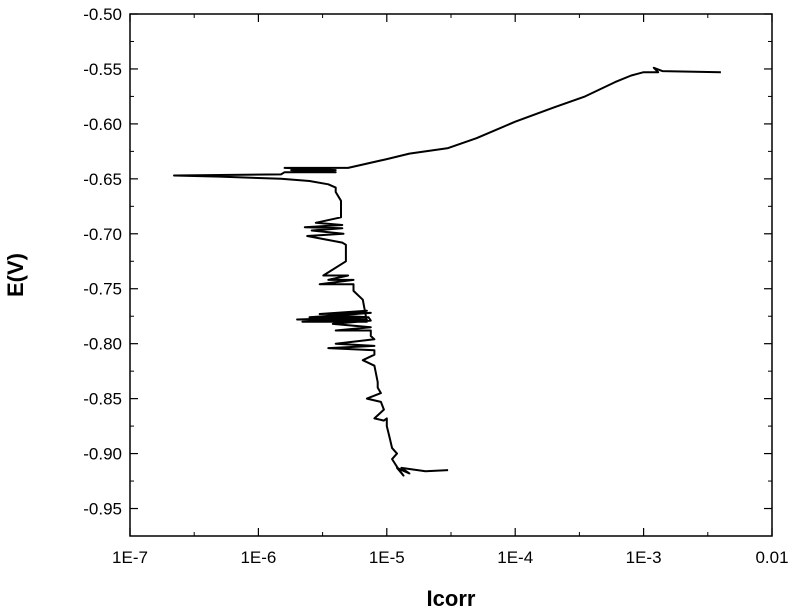  Describe the element at coordinates (771, 557) in the screenshot. I see `x-tick-label: 0.01` at that location.